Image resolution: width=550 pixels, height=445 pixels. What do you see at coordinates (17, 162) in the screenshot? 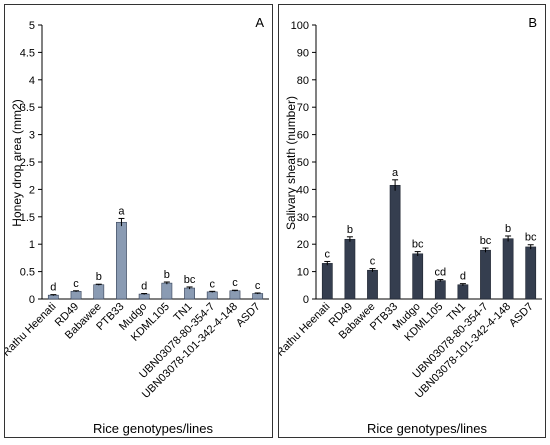
I see `y-axis-label: Honey drop area (mm2)` at bounding box center [17, 162].